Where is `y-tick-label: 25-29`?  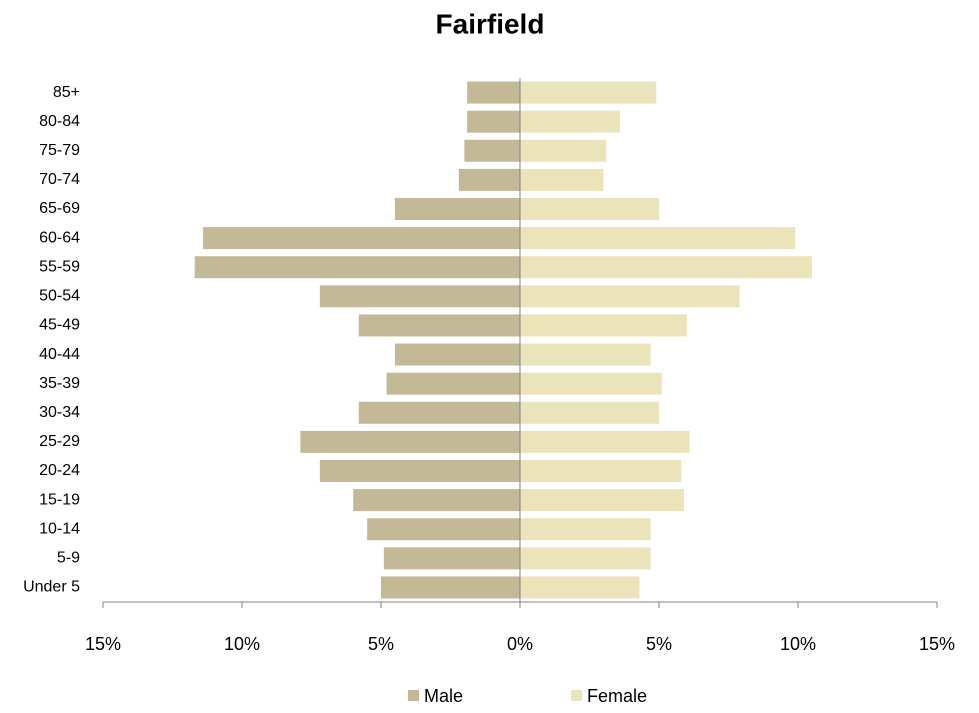
y-tick-label: 25-29 is located at coordinates (59, 441).